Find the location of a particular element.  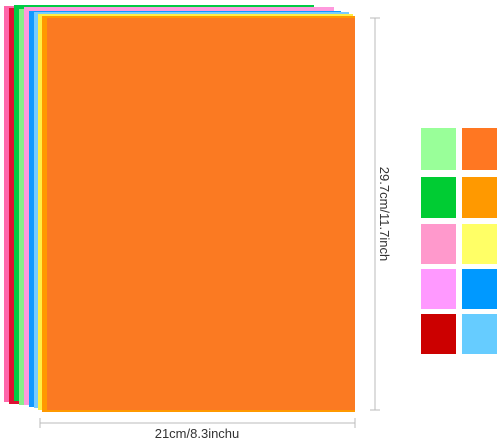

color-swatches is located at coordinates (459, 241).